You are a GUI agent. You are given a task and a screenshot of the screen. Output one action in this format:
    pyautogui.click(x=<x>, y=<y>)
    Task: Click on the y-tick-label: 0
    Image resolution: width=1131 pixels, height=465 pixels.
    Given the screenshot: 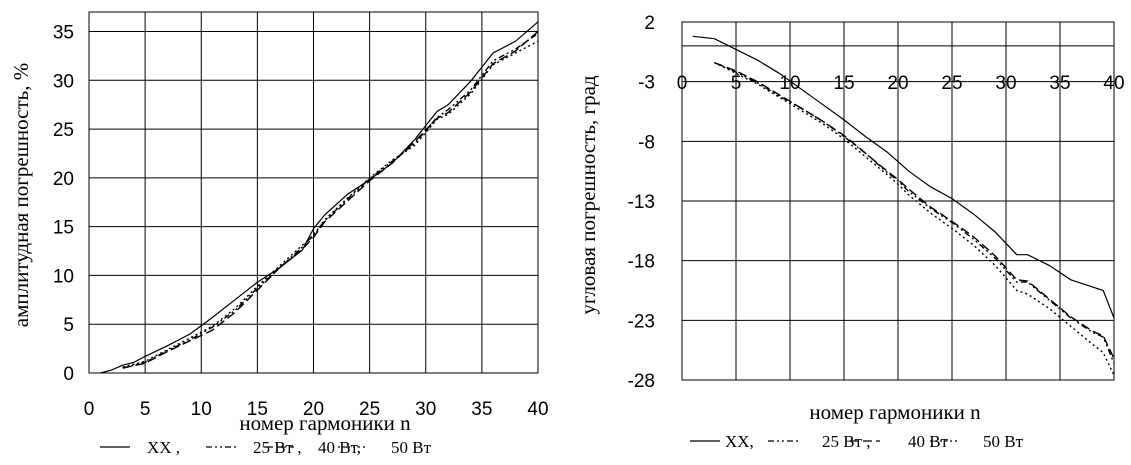 What is the action you would take?
    pyautogui.click(x=68, y=374)
    